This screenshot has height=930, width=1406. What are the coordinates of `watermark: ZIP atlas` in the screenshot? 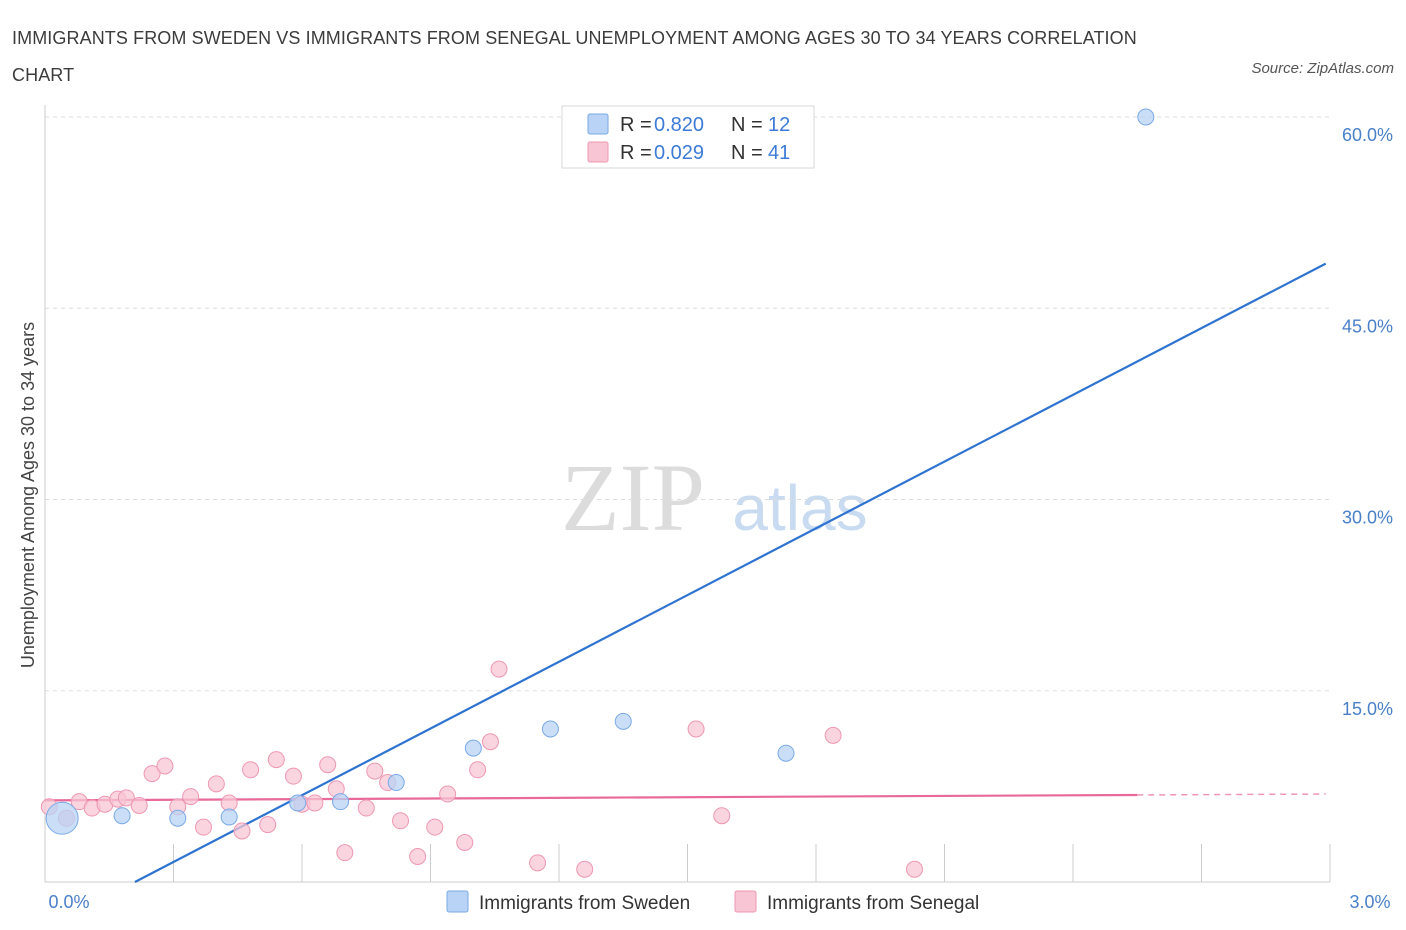 It's located at (714, 497).